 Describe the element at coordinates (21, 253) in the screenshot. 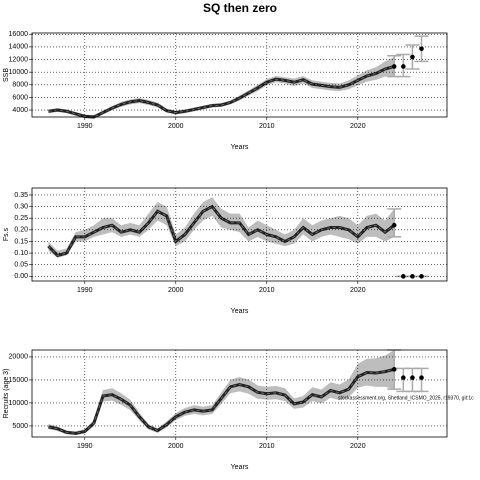

I see `y-tick-label: 0.10` at that location.